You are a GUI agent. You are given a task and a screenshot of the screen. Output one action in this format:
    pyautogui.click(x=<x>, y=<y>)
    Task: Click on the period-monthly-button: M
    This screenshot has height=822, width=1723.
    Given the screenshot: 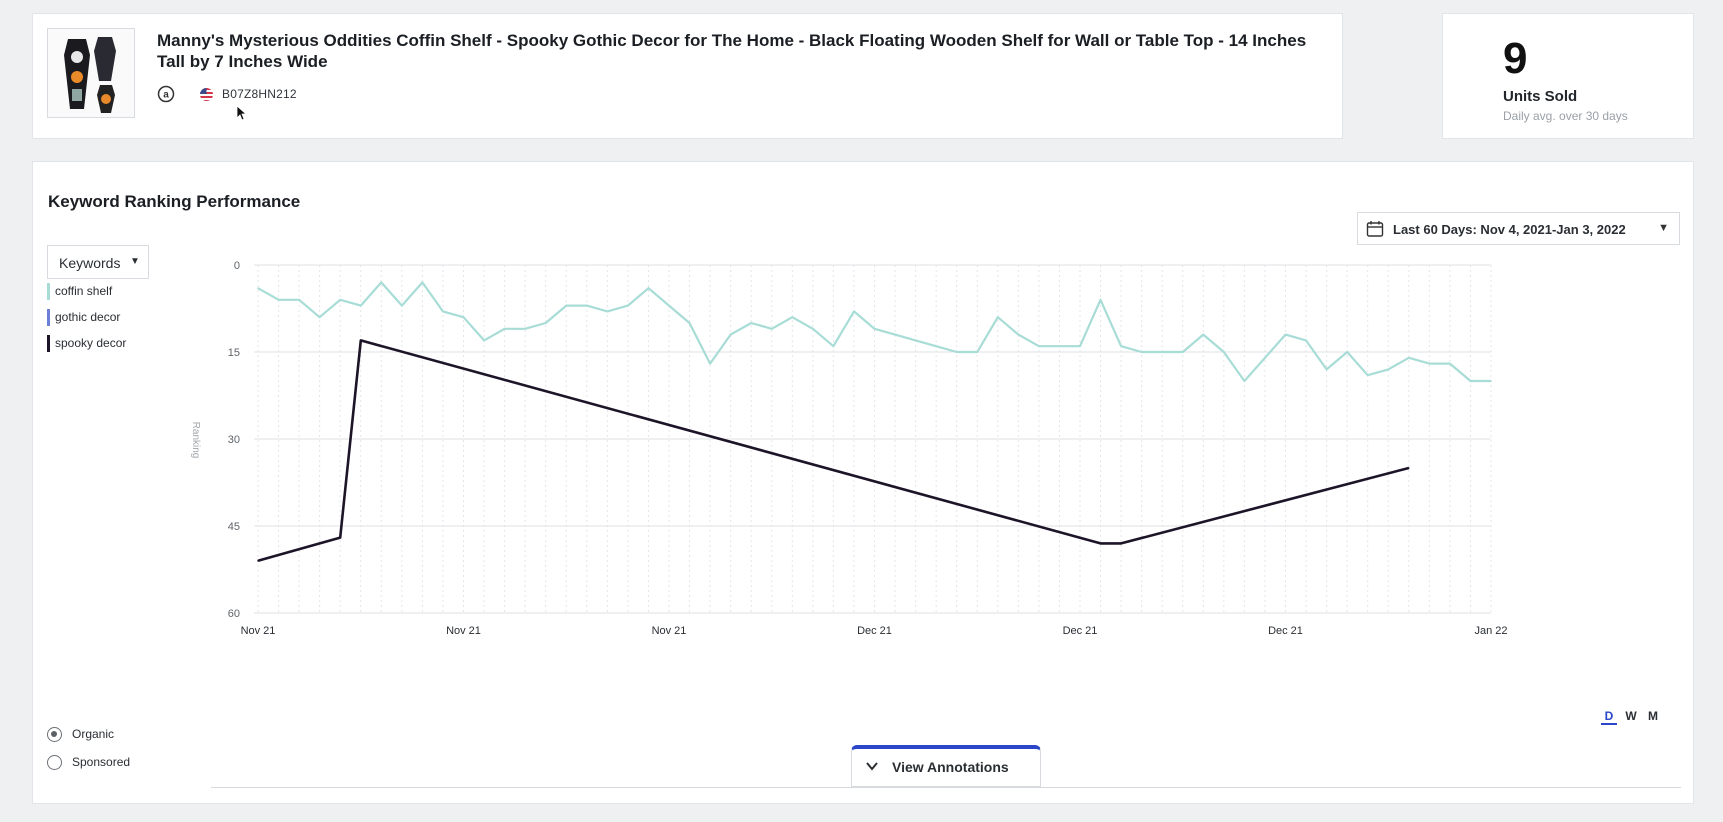 What is the action you would take?
    pyautogui.click(x=1653, y=716)
    